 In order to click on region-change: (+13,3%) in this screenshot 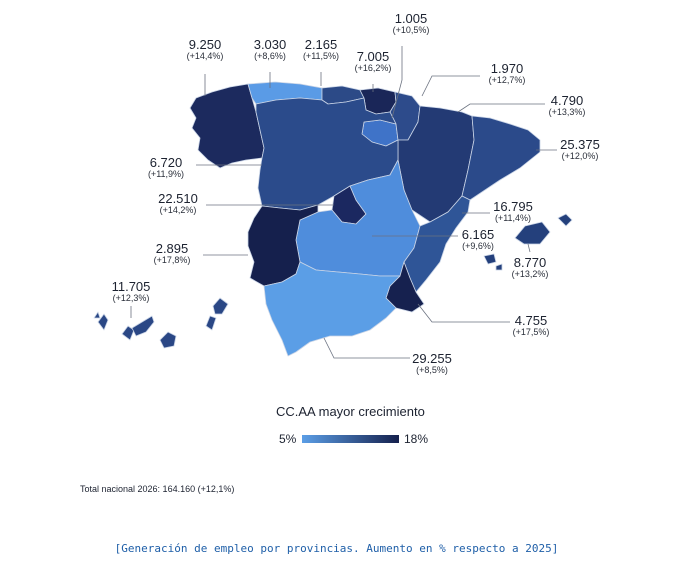, I will do `click(567, 112)`.